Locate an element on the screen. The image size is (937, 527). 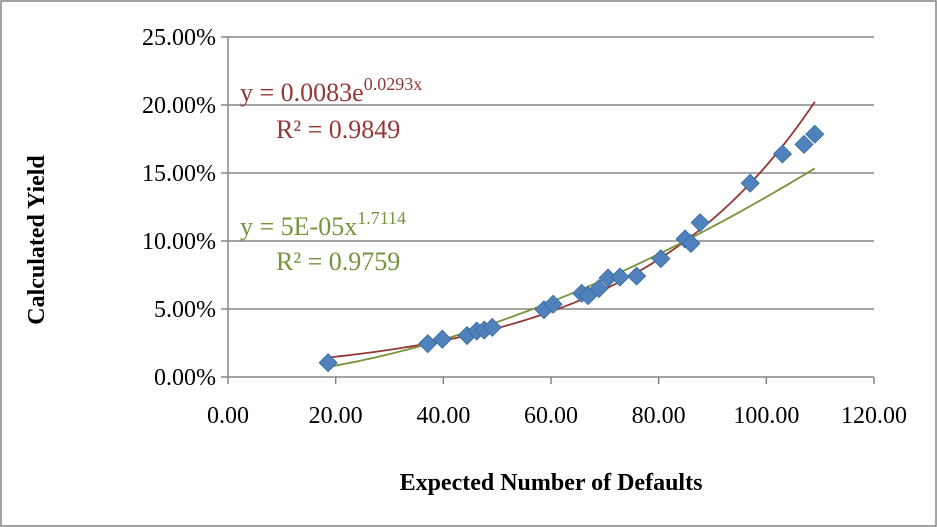
x-tick-label-3: 60.00 is located at coordinates (551, 416).